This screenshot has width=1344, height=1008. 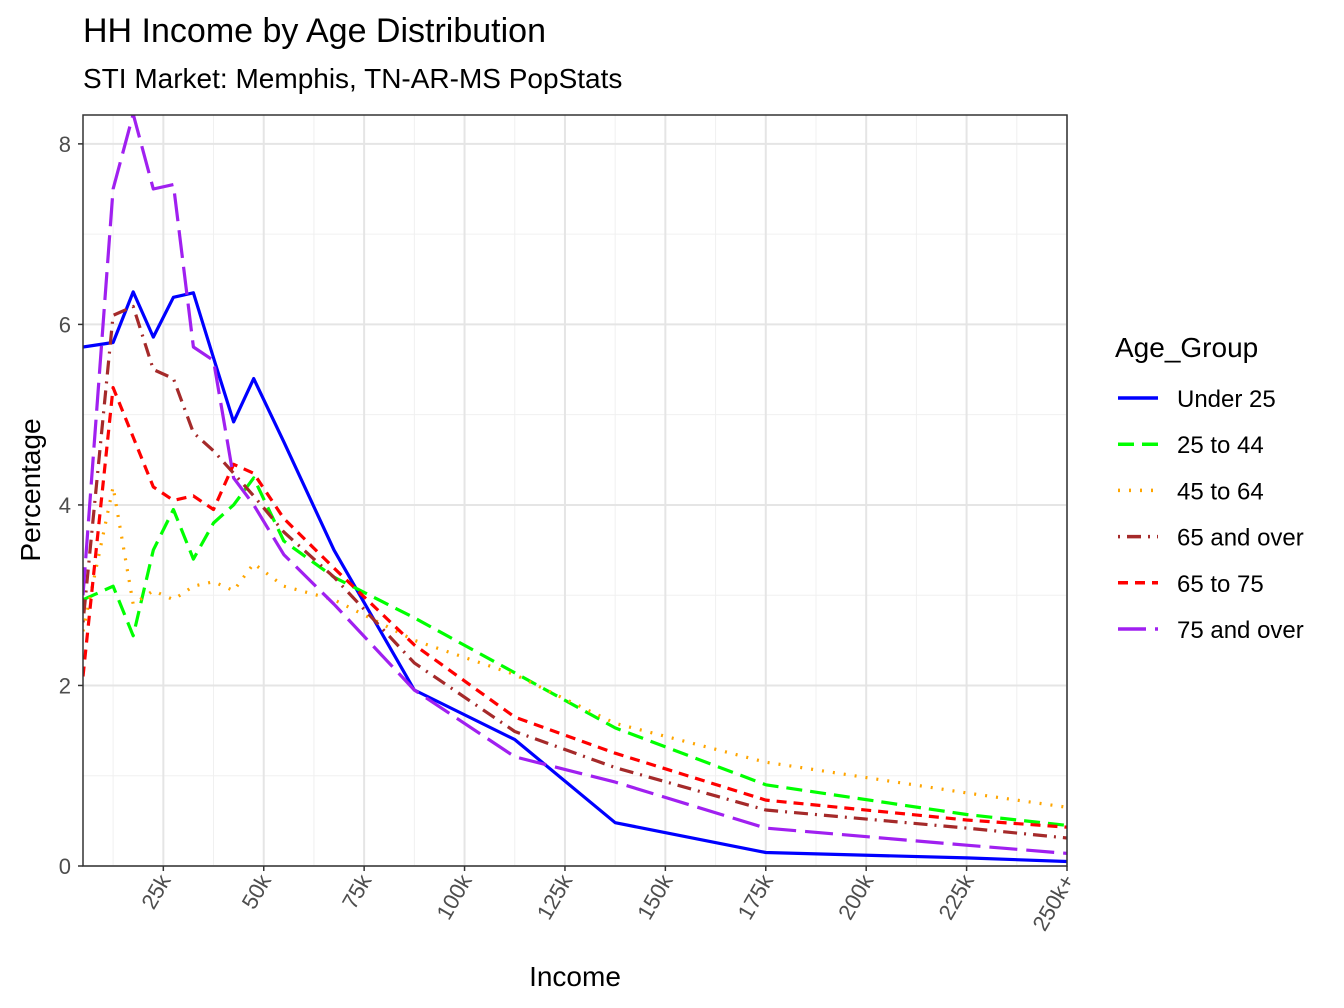 What do you see at coordinates (156, 891) in the screenshot?
I see `x-tick-label: 25k` at bounding box center [156, 891].